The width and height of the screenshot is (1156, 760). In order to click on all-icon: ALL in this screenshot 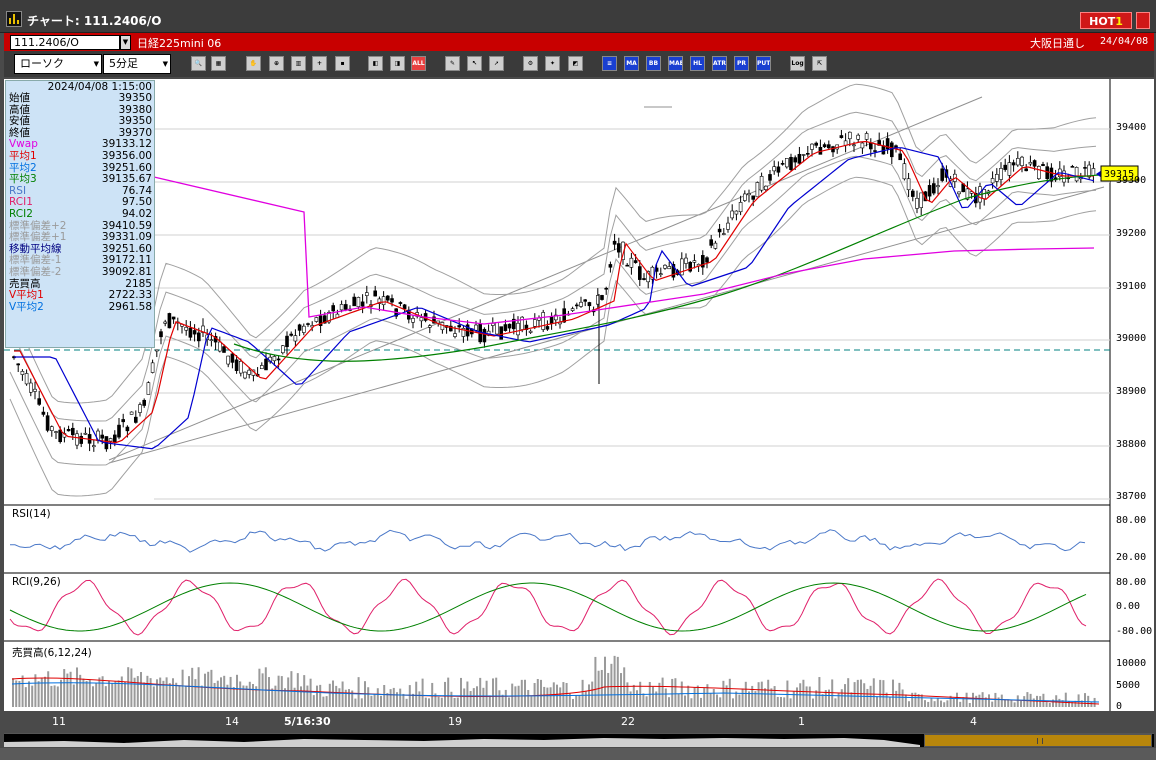, I will do `click(418, 63)`.